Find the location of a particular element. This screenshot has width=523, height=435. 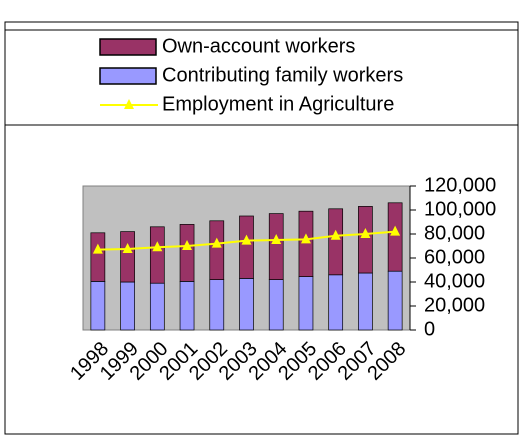

legend-label: Own-account workers is located at coordinates (258, 46).